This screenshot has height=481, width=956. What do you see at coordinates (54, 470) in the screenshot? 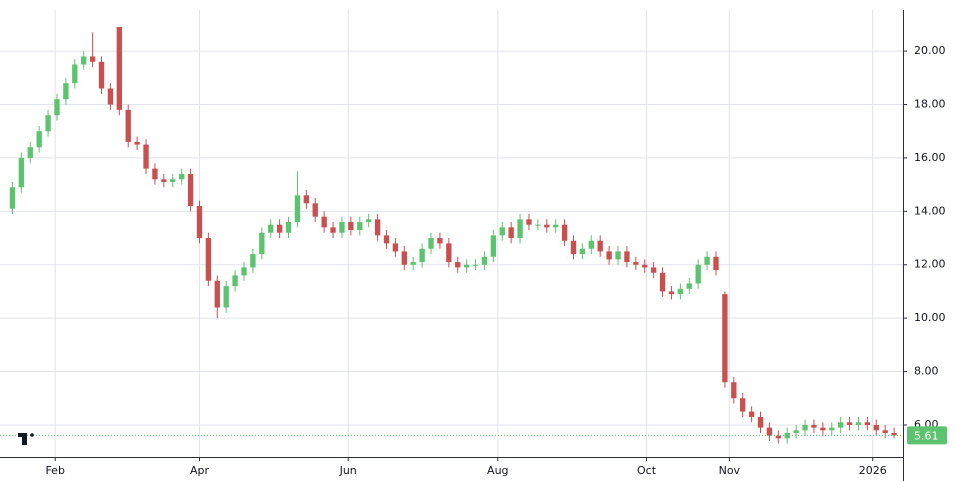
I see `x-tick-label: Feb` at bounding box center [54, 470].